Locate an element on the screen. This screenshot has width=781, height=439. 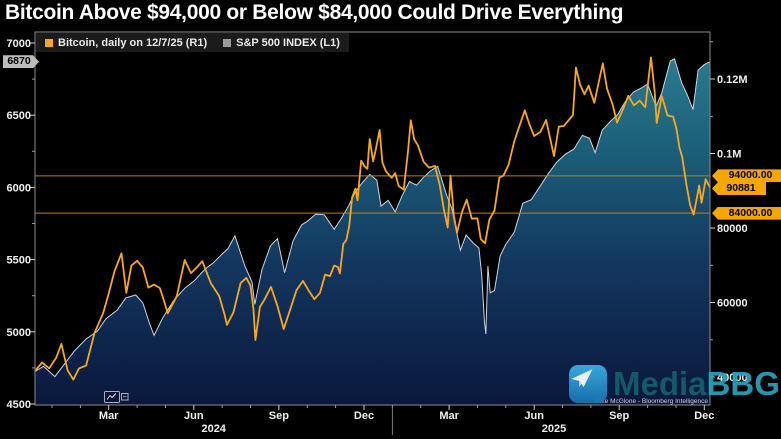
threshold-badge-84000: 84000.00 is located at coordinates (746, 213).